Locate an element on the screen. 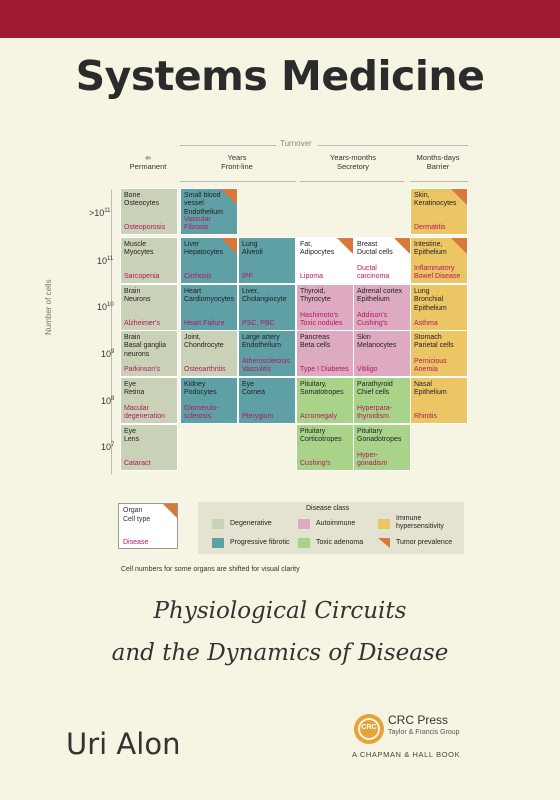 The width and height of the screenshot is (560, 800). swatch-immune is located at coordinates (384, 524).